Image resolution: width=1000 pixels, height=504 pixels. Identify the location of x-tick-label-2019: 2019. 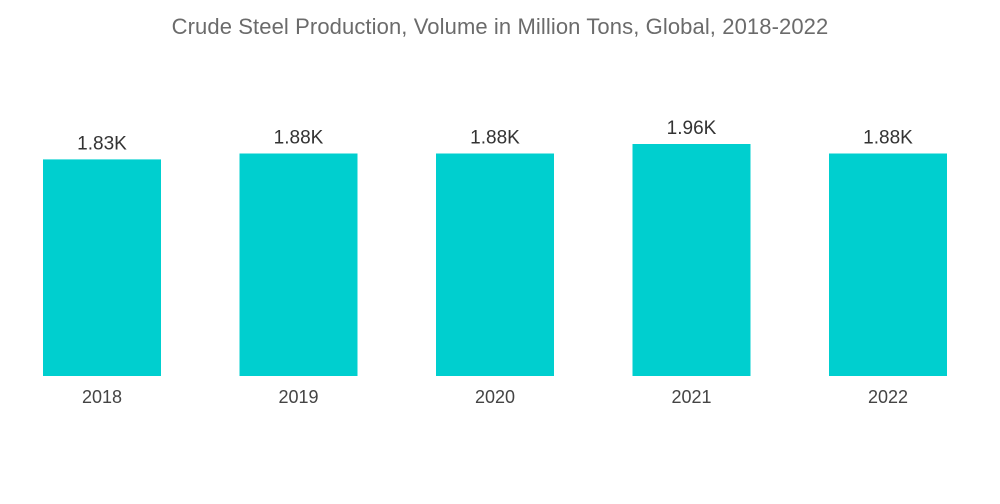
(298, 397).